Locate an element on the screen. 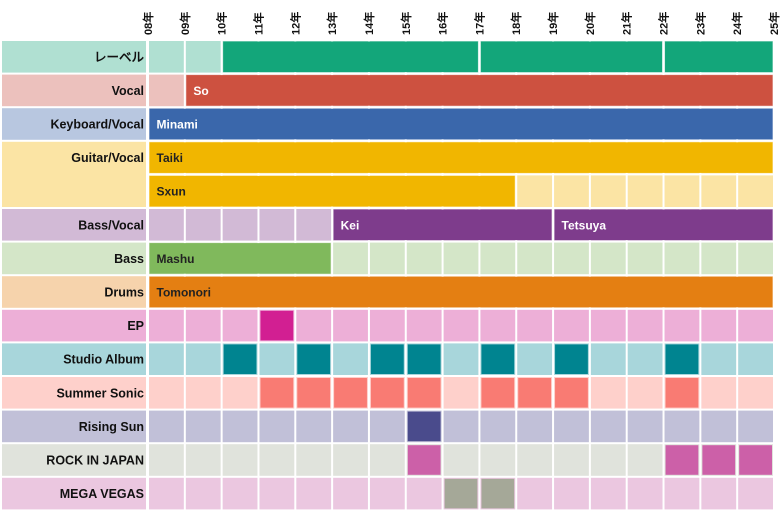 The width and height of the screenshot is (781, 510). x-tick-label: 14年 is located at coordinates (369, 23).